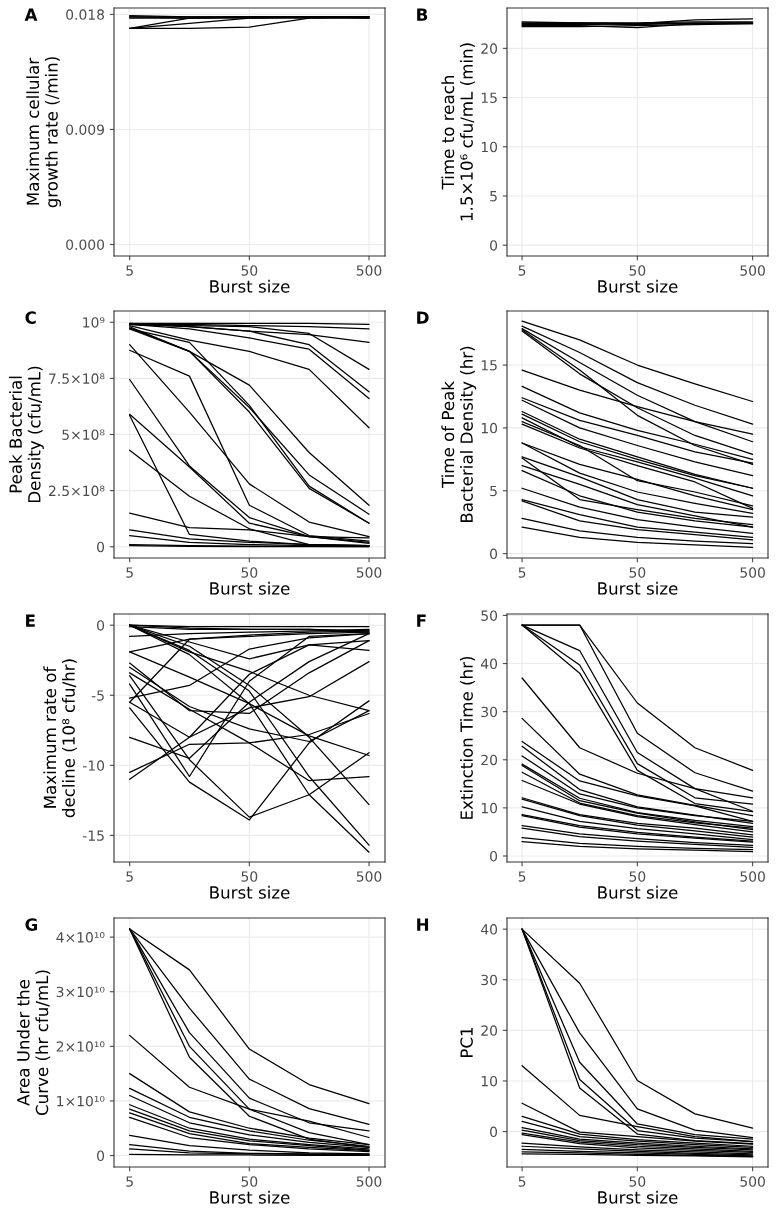 The height and width of the screenshot is (1209, 779). What do you see at coordinates (85, 129) in the screenshot?
I see `y-tick-label: 0.009` at bounding box center [85, 129].